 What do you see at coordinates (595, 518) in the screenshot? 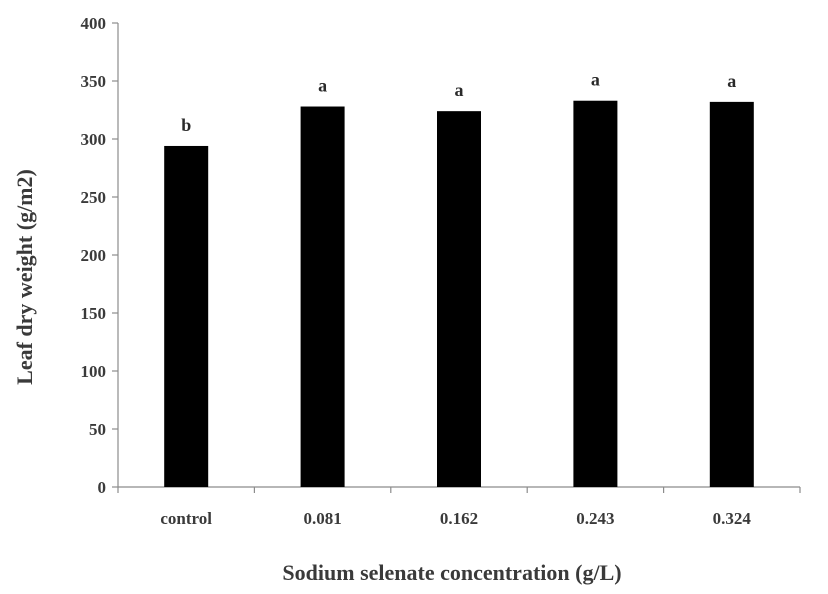
I see `x-tick-label: 0.243` at bounding box center [595, 518].